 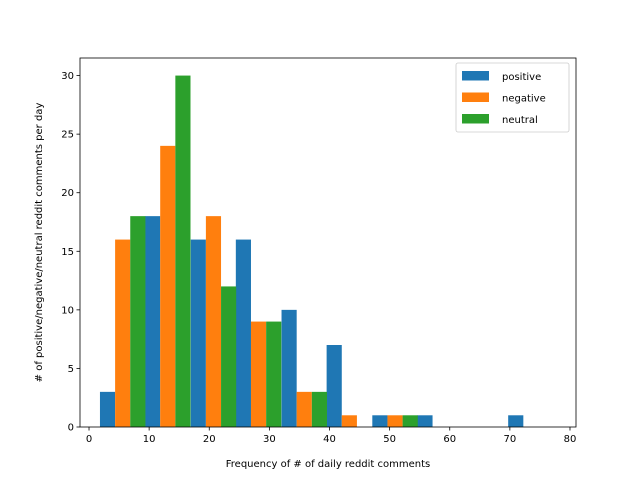 What do you see at coordinates (570, 439) in the screenshot?
I see `x-tick-label: 80` at bounding box center [570, 439].